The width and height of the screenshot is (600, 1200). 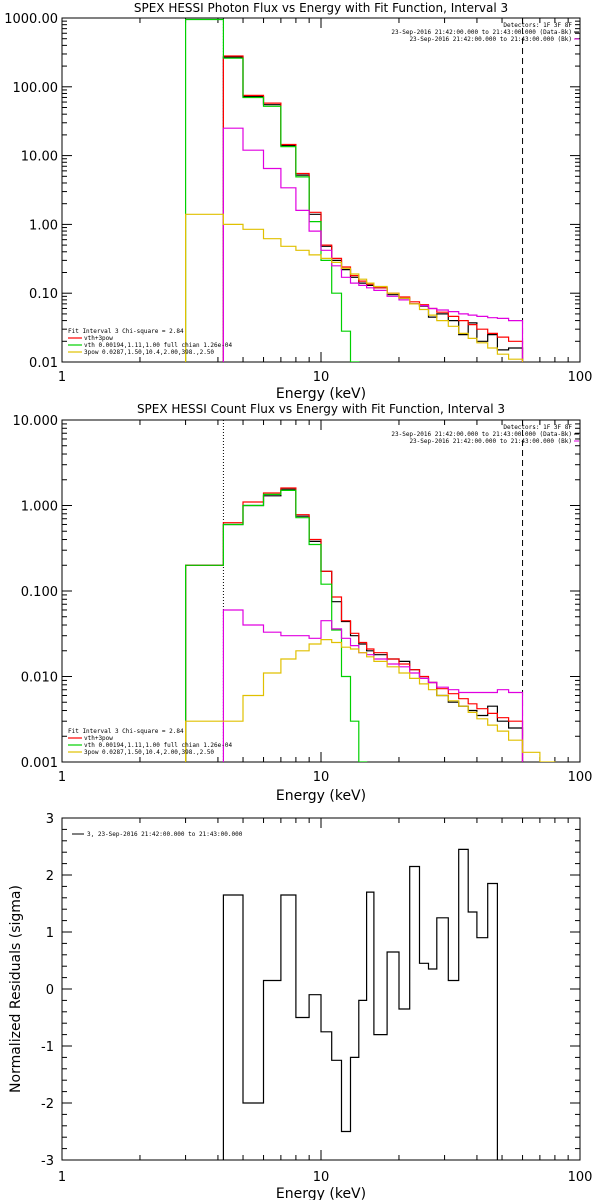 I want to click on y-tick-label: -2, so click(x=47, y=1104).